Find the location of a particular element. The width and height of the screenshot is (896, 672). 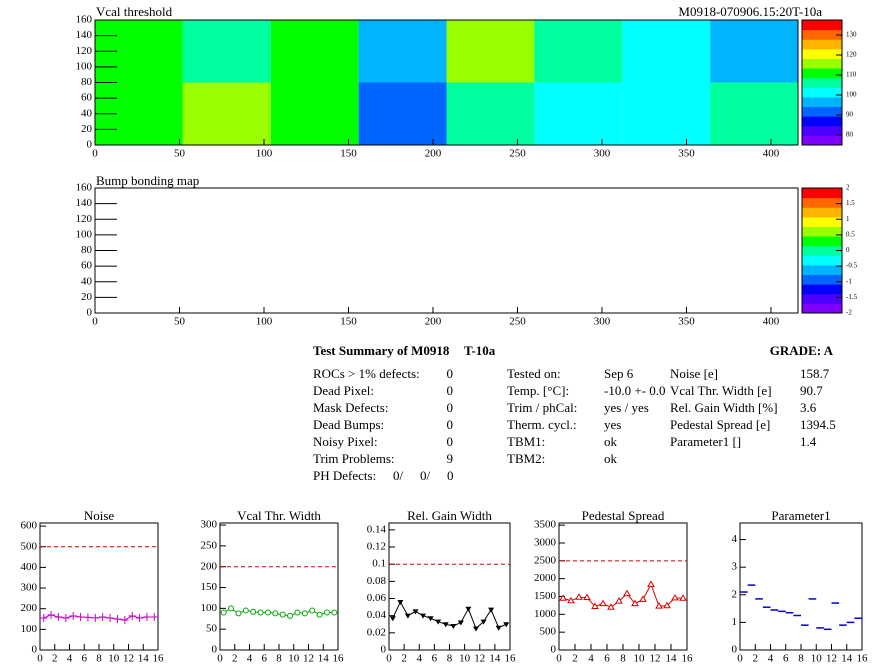

y-tick-label: 2000 is located at coordinates (545, 578).